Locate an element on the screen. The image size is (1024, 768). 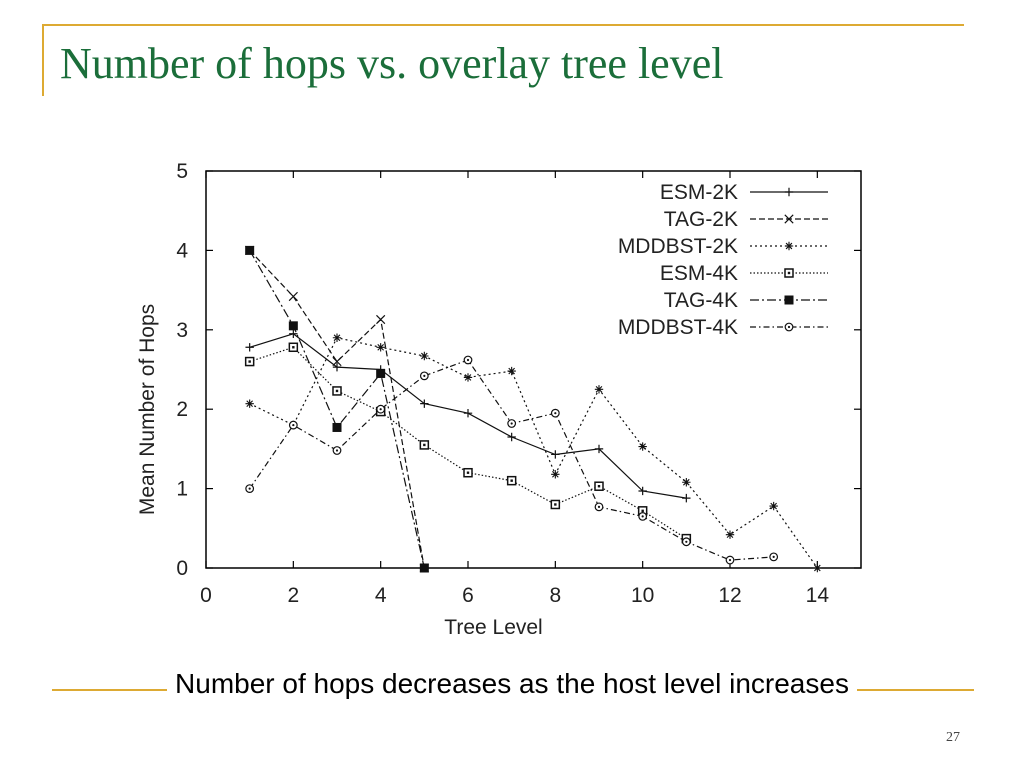
x-tick-label: 0 is located at coordinates (206, 595).